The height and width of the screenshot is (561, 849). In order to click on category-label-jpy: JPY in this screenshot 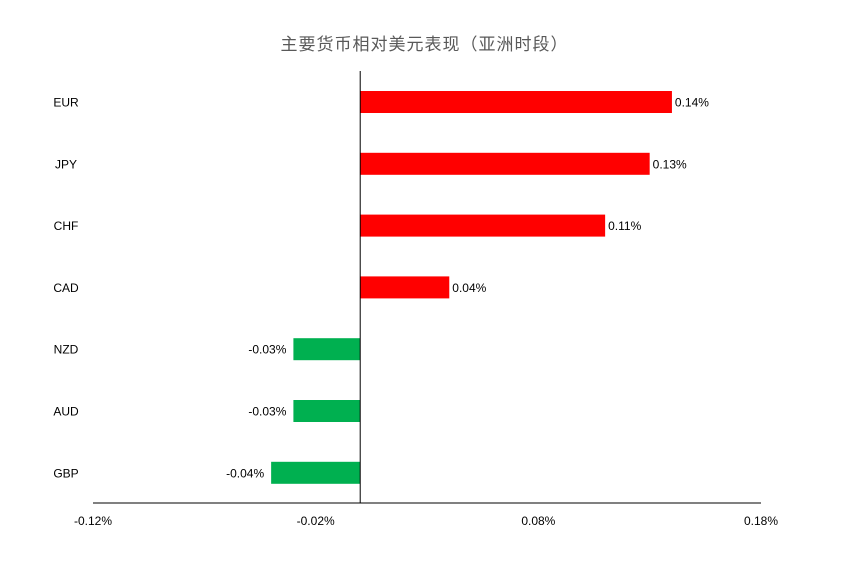, I will do `click(66, 164)`.